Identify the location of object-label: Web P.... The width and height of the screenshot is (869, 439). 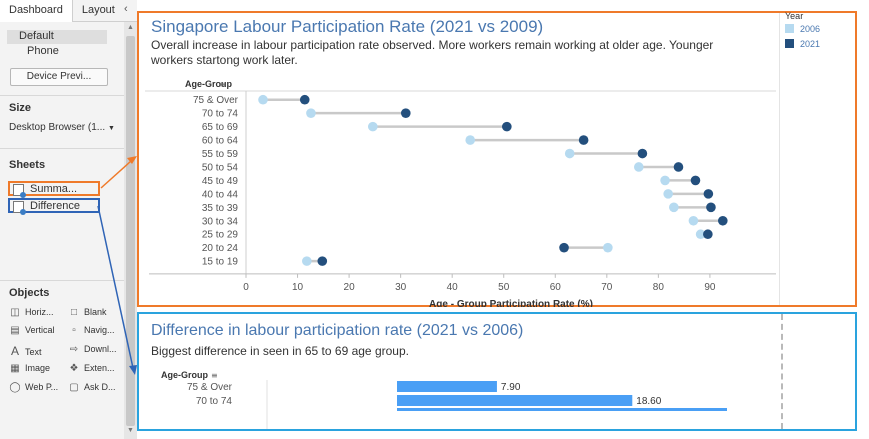
(42, 387).